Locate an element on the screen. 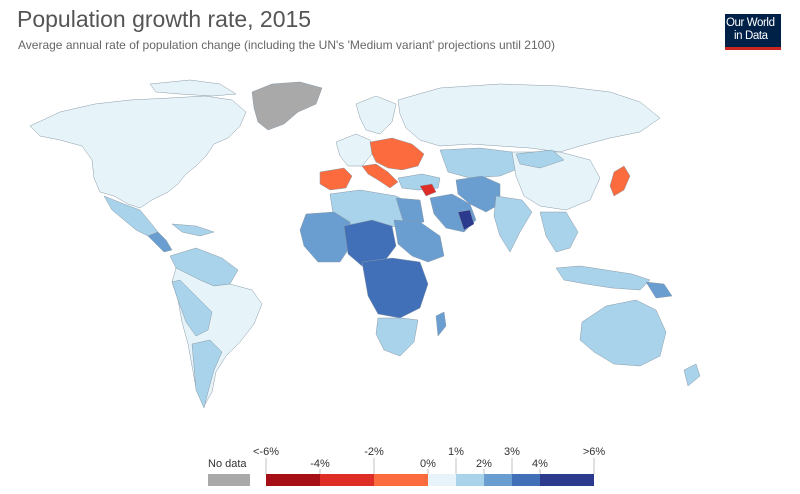 The height and width of the screenshot is (494, 800). legend-tick-label: 1% is located at coordinates (456, 452).